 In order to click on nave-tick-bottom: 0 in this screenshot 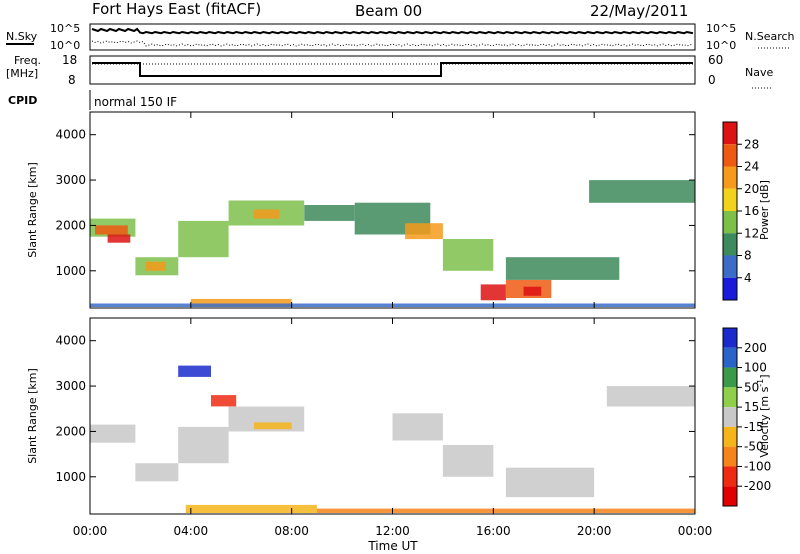, I will do `click(712, 80)`.